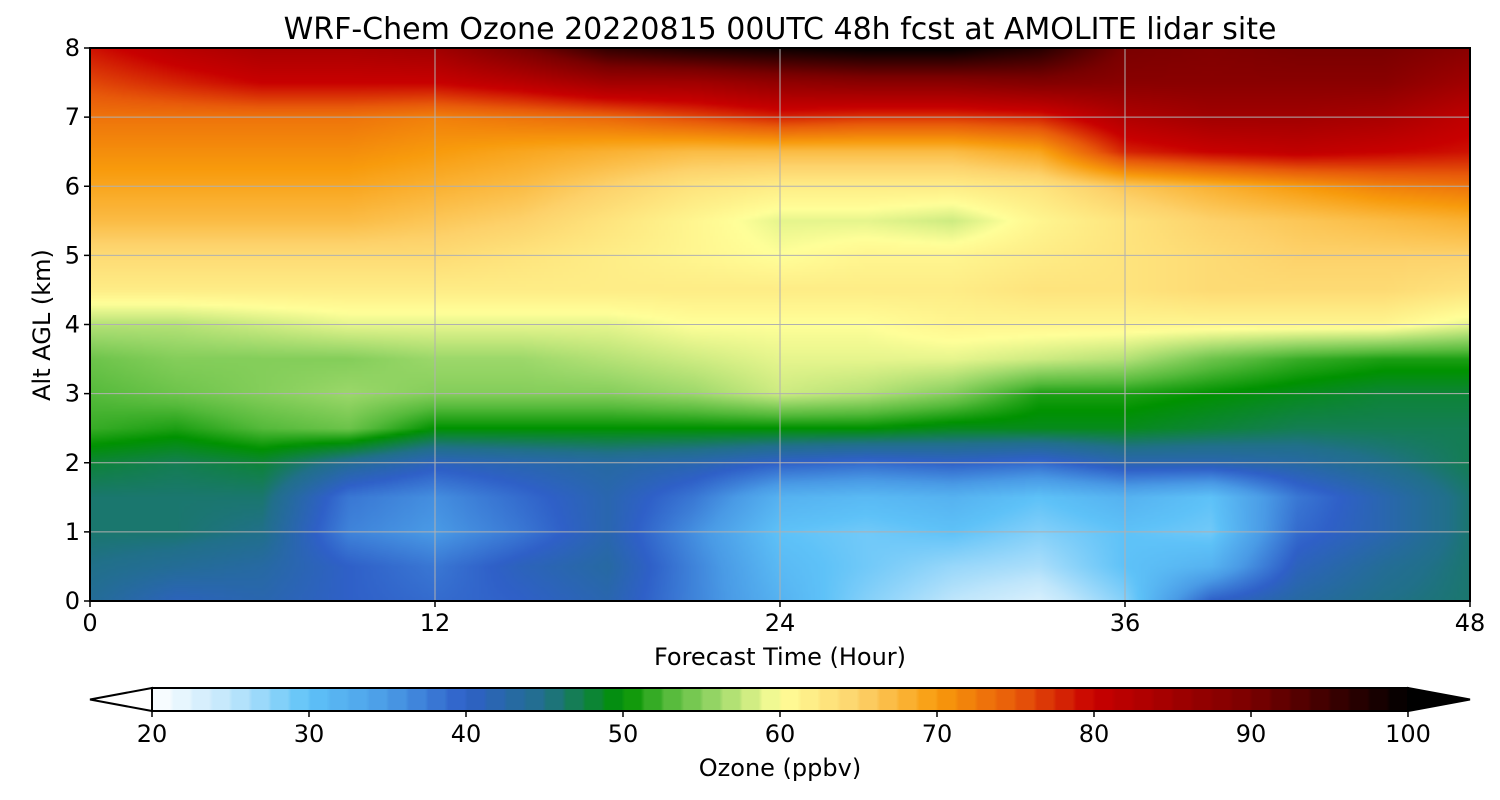 The width and height of the screenshot is (1500, 800). I want to click on colorbar-tick-label: 70, so click(937, 734).